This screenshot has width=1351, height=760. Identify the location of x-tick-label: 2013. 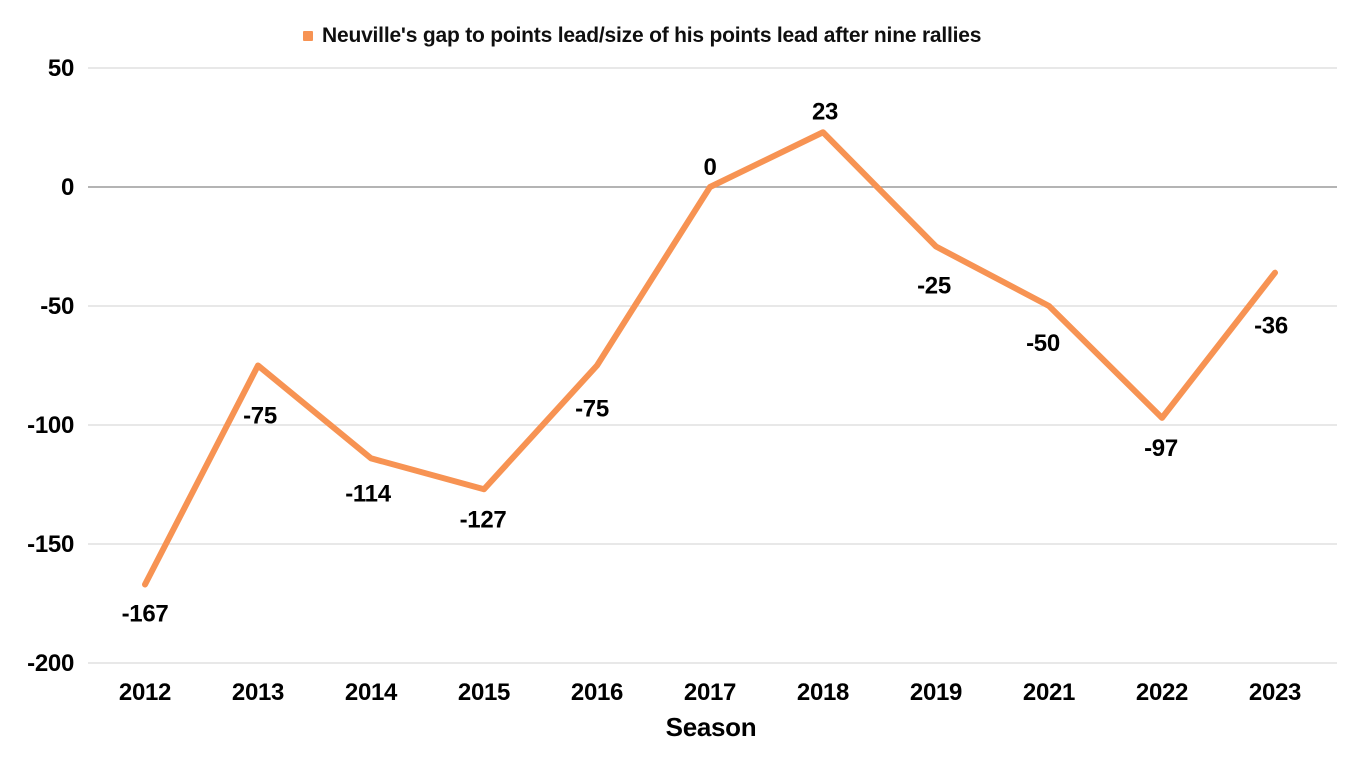
(258, 692).